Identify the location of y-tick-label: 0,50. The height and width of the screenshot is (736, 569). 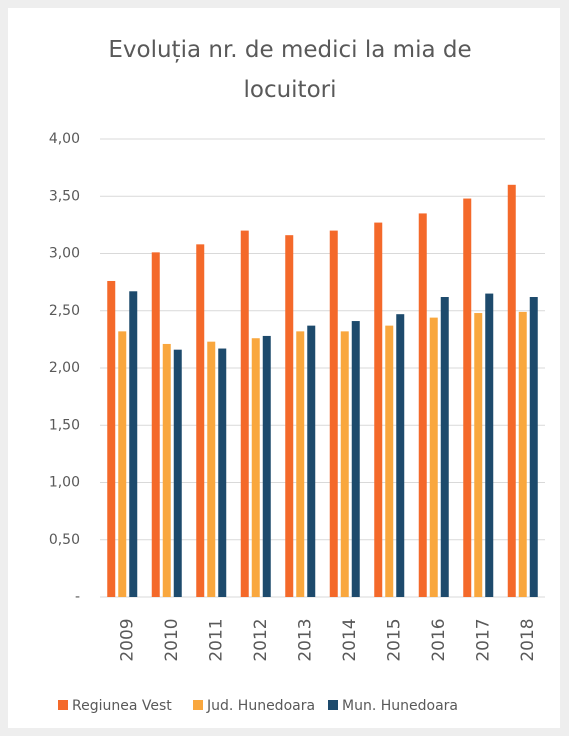
(64, 540).